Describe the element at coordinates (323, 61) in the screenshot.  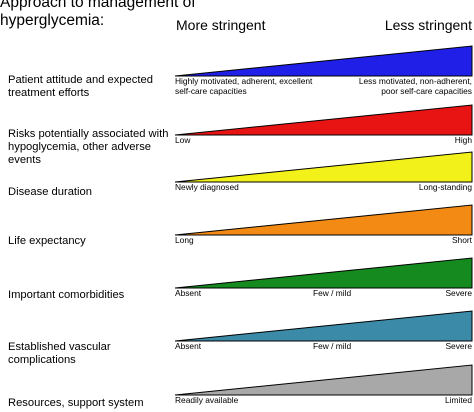
I see `wedge-patient-attitude-and` at that location.